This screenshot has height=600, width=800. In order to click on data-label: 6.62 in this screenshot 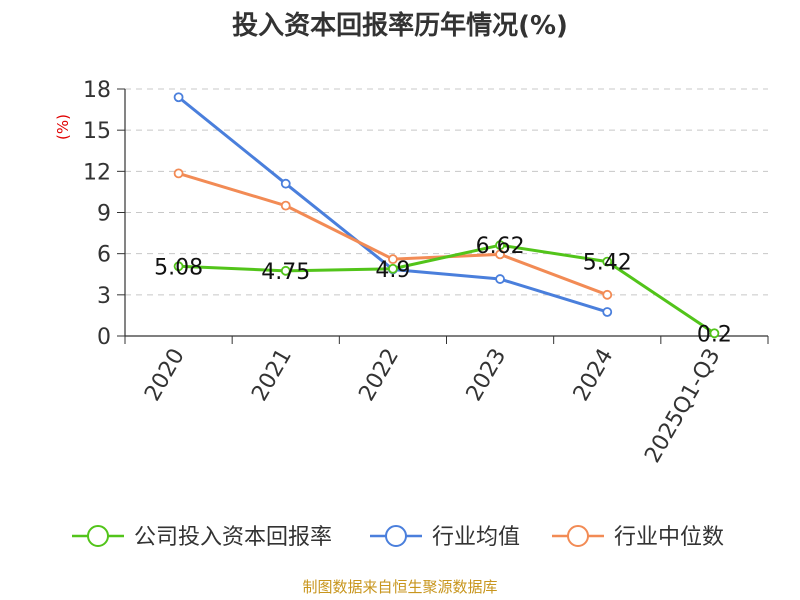, I will do `click(500, 246)`.